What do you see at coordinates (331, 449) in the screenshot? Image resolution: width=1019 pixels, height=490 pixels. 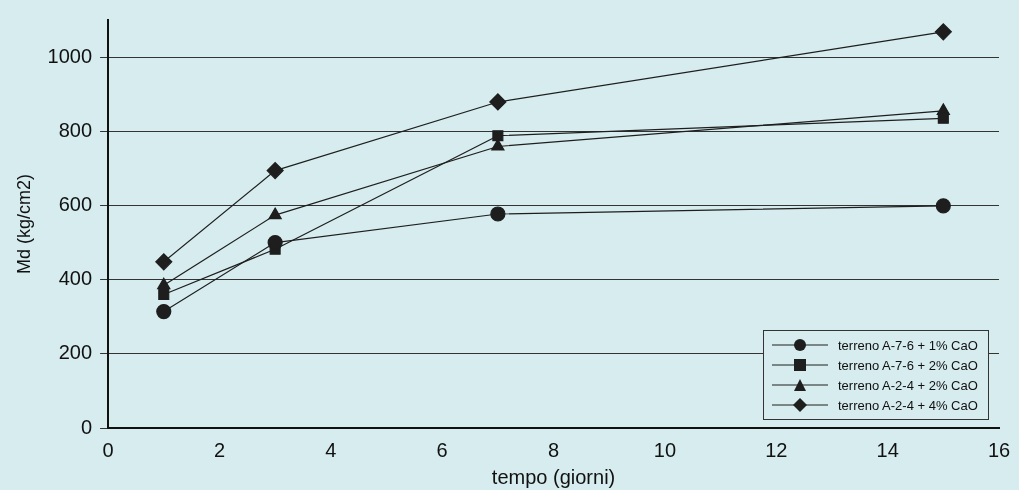 I see `x-tick-label: 4` at bounding box center [331, 449].